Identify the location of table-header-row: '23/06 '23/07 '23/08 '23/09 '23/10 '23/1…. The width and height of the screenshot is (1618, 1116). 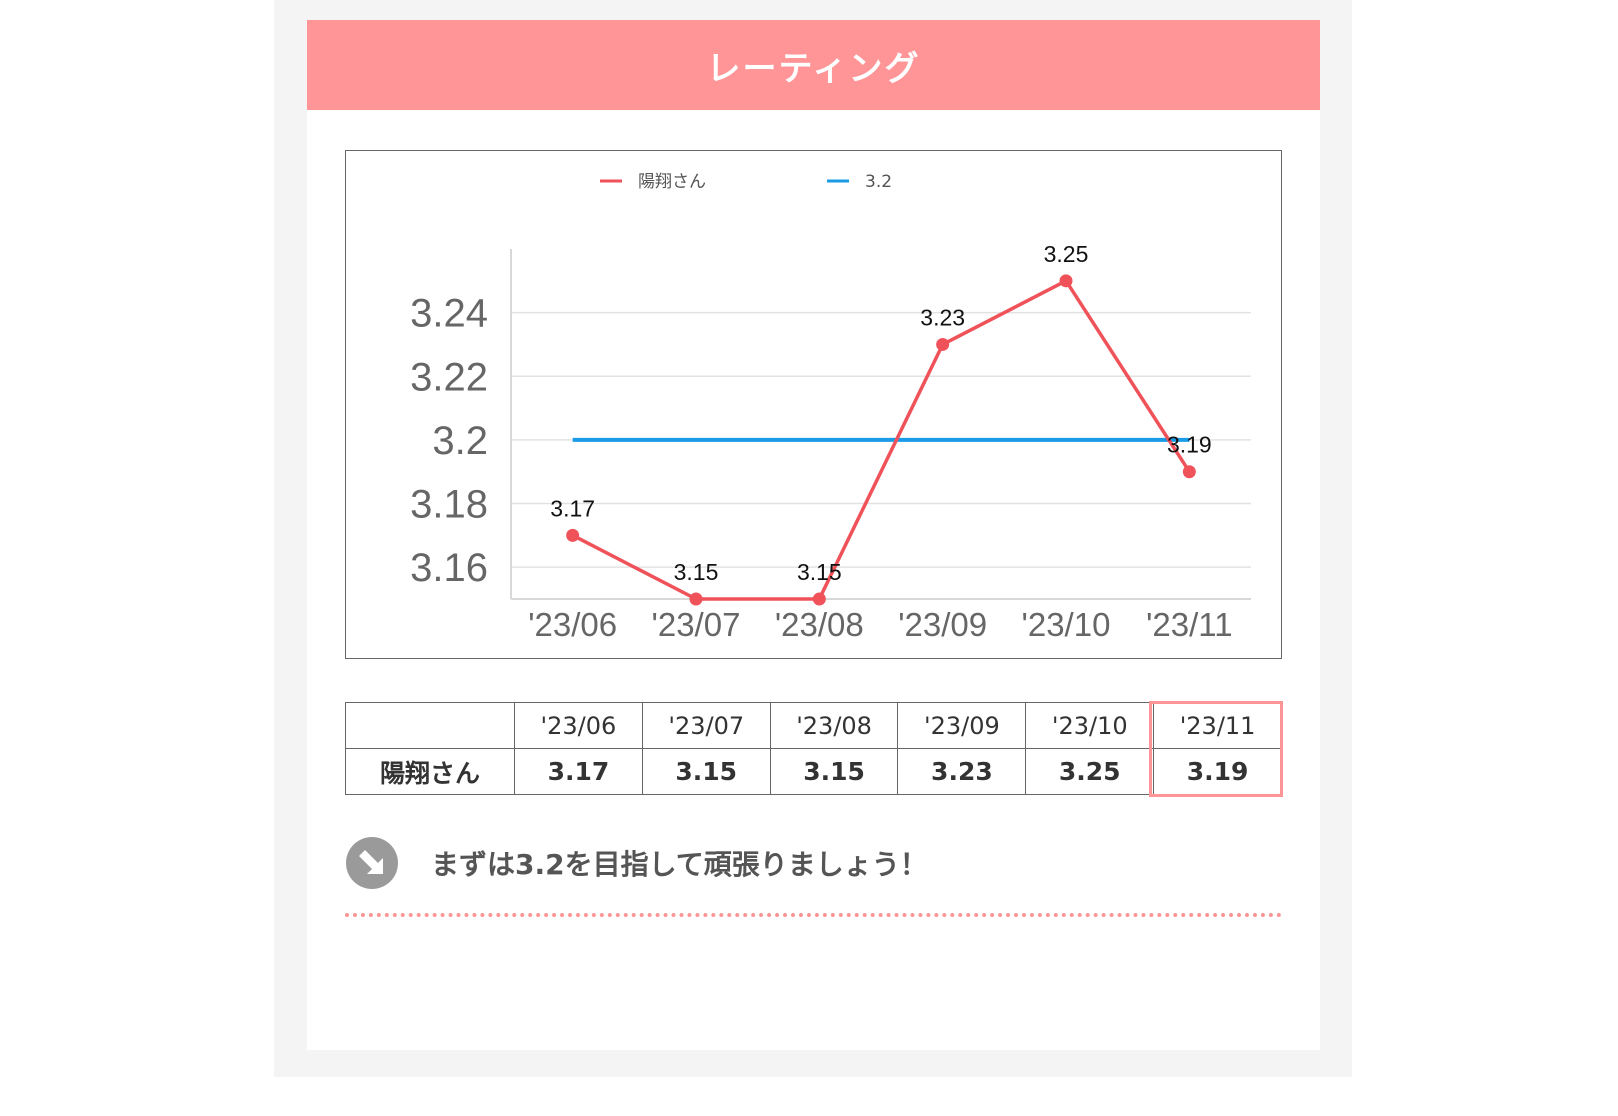
(813, 725).